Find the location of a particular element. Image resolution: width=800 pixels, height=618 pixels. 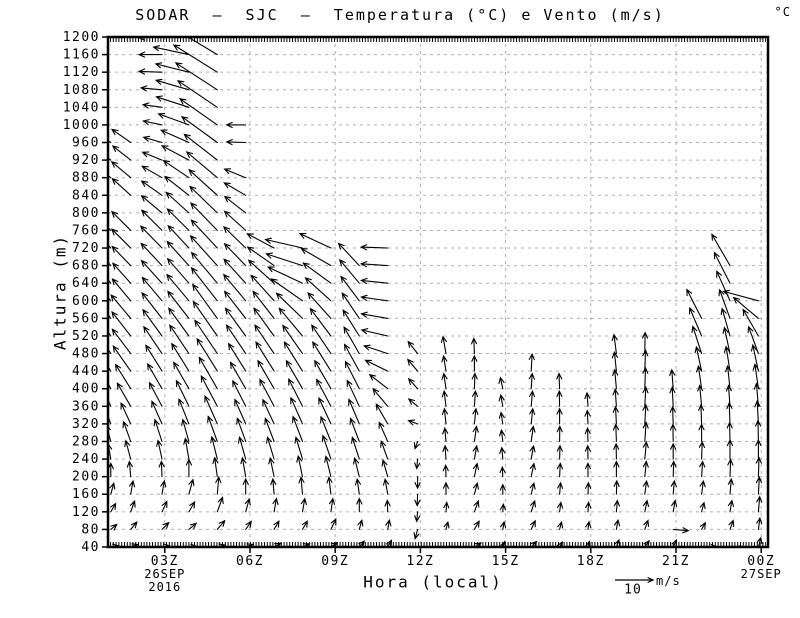

x-tick-label: 06Z is located at coordinates (250, 561).